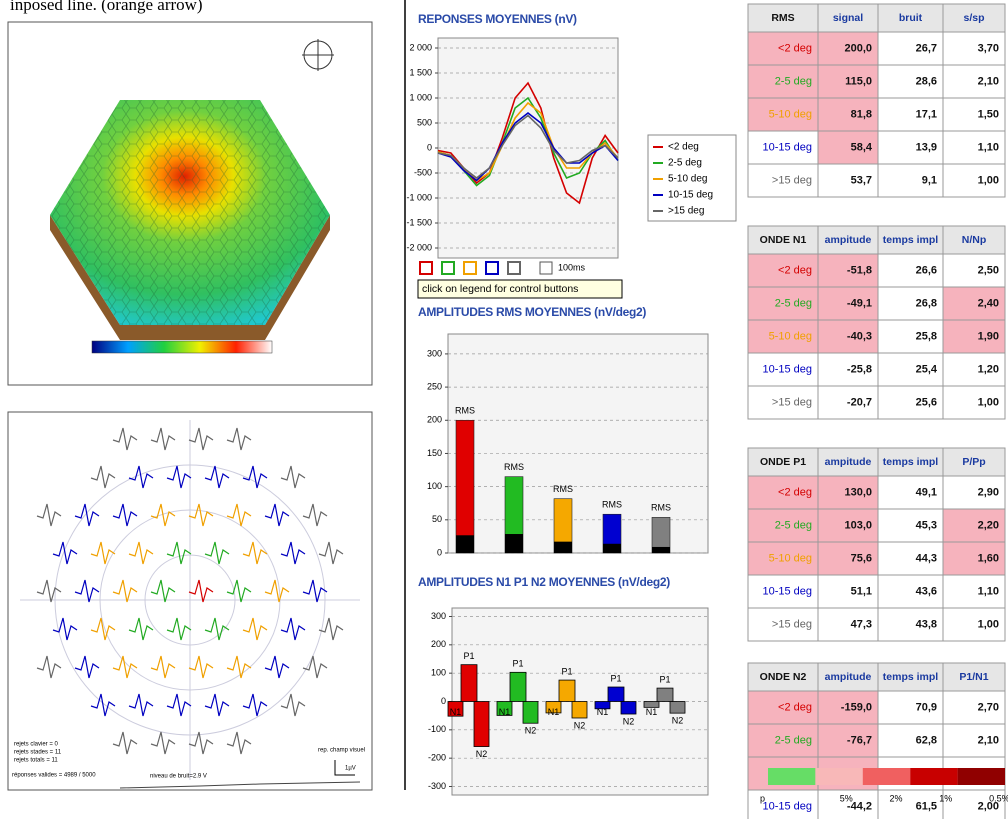  What do you see at coordinates (762, 798) in the screenshot?
I see `significance-label: p` at bounding box center [762, 798].